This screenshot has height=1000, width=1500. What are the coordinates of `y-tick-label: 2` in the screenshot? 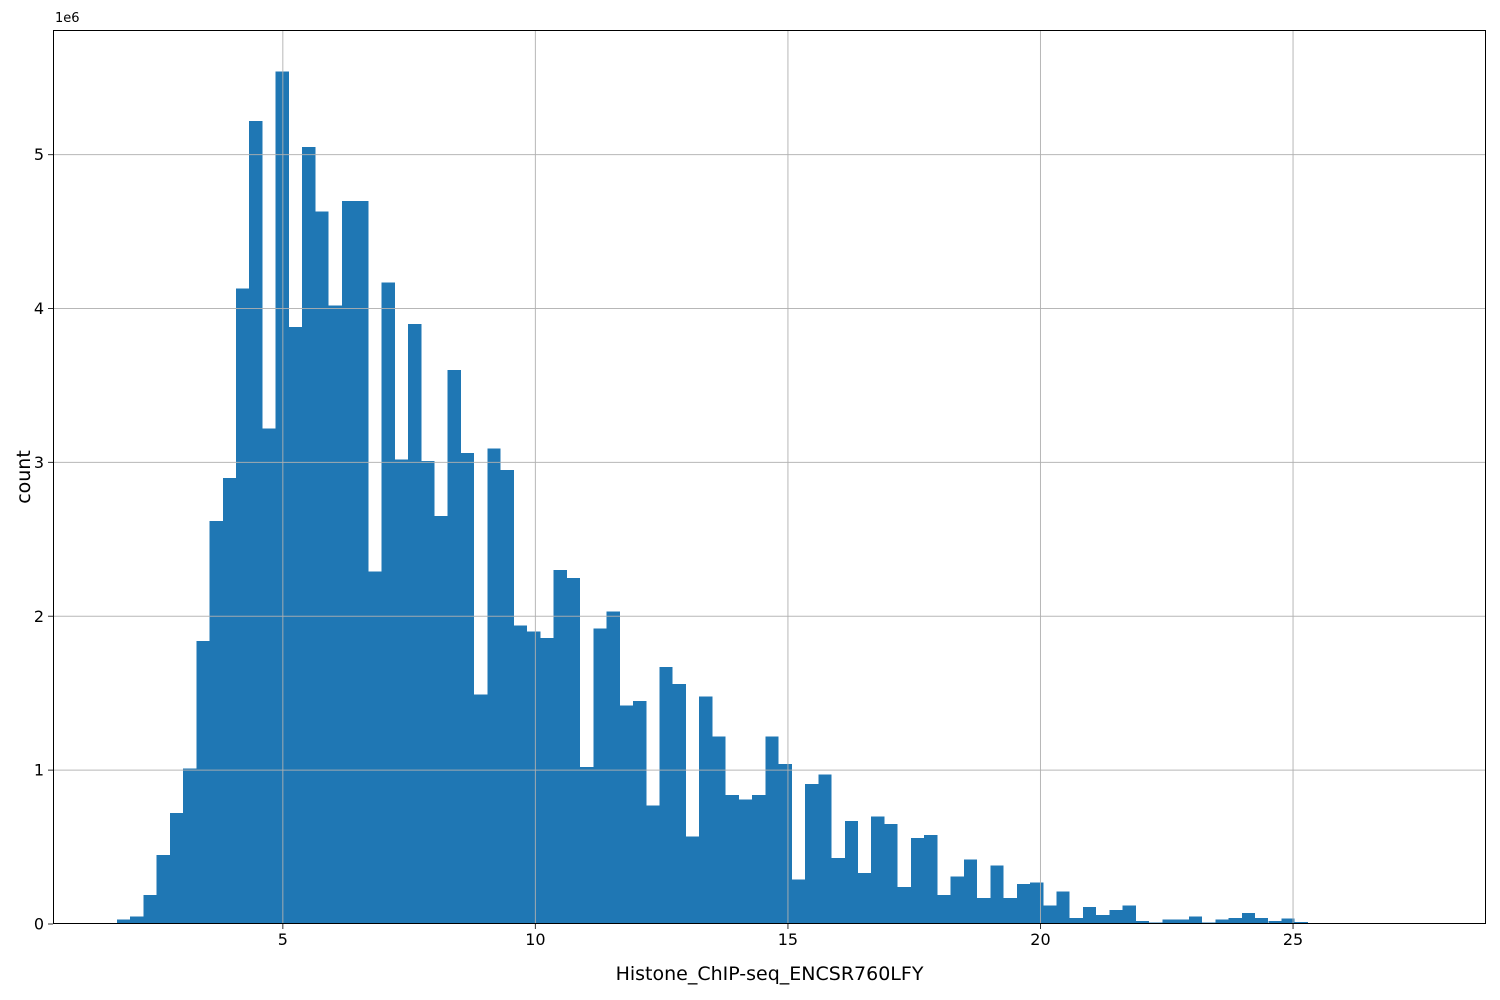 It's located at (39, 616).